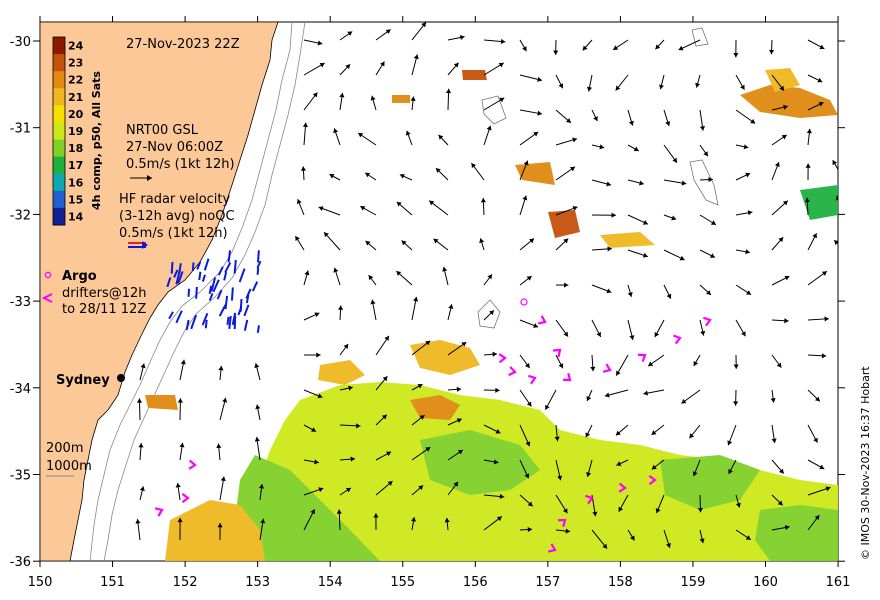 The image size is (880, 600). I want to click on argo-legend-icon, so click(48, 275).